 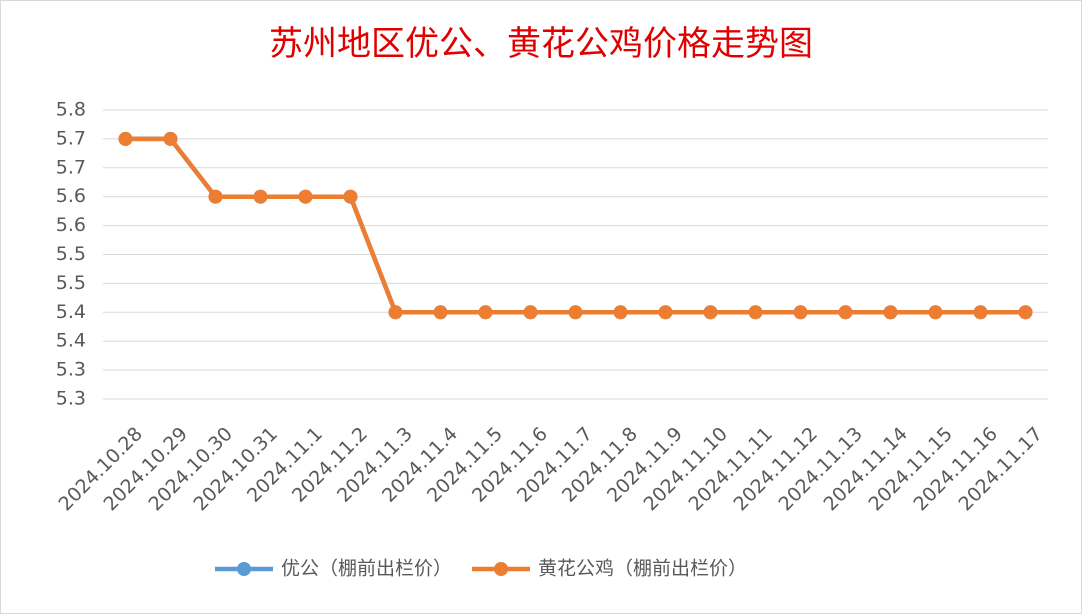 I want to click on y-tick-label: 5.8, so click(x=71, y=110).